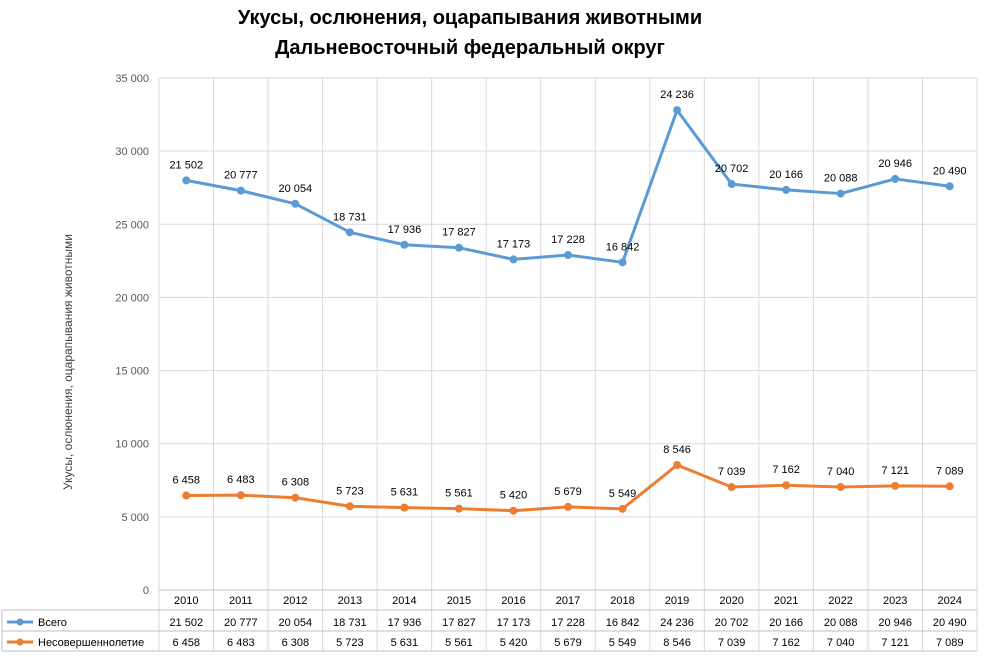 The height and width of the screenshot is (657, 985). What do you see at coordinates (568, 492) in the screenshot?
I see `data-label-2: 5 679` at bounding box center [568, 492].